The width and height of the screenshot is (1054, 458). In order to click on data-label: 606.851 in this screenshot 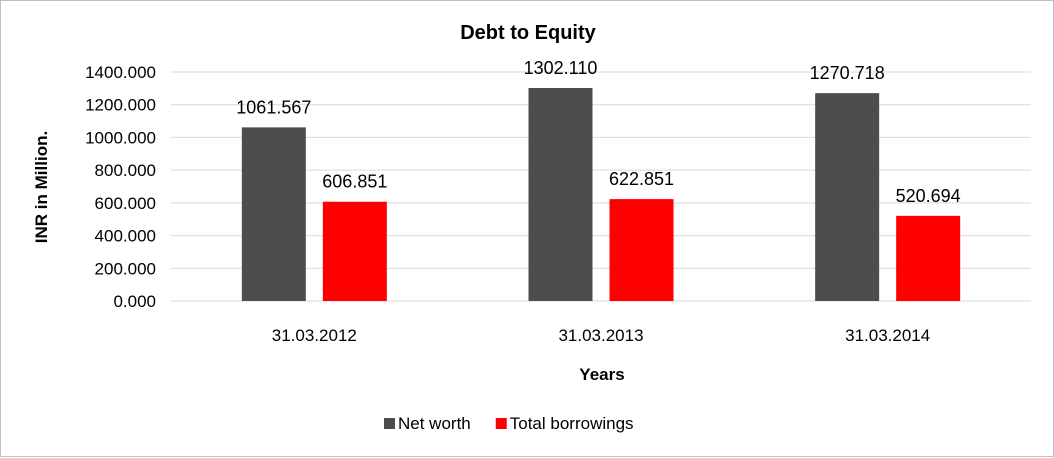, I will do `click(354, 182)`.